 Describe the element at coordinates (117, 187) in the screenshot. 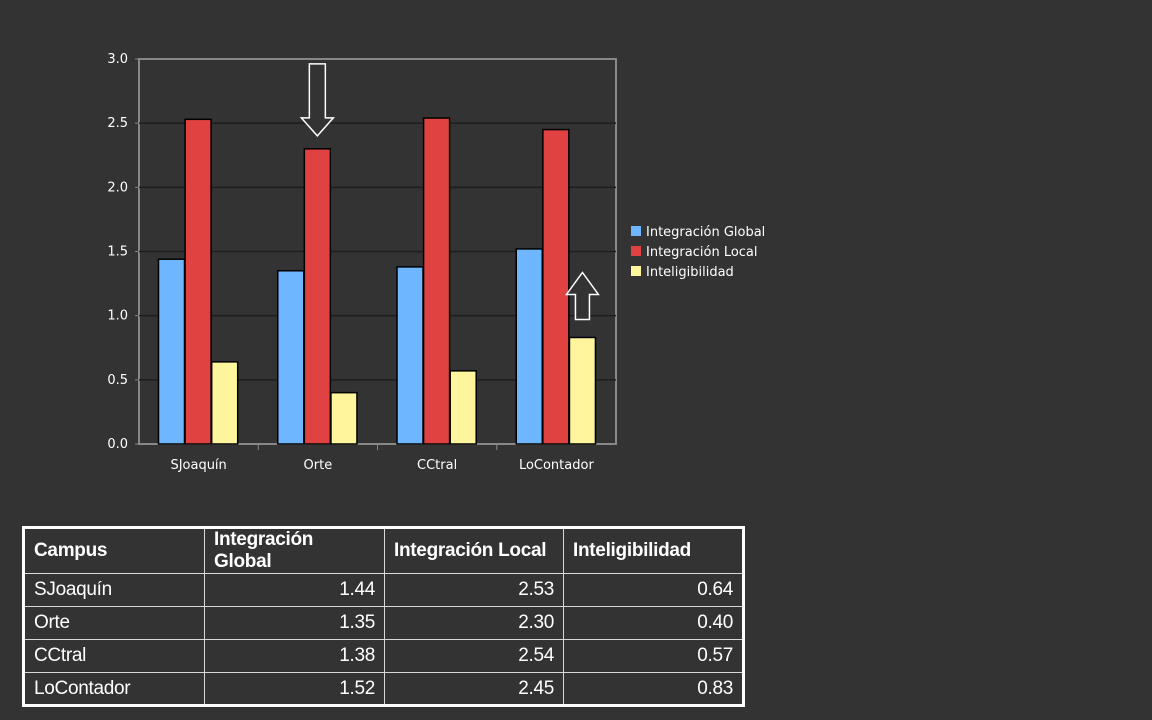

I see `y-tick-label: 2.0` at that location.